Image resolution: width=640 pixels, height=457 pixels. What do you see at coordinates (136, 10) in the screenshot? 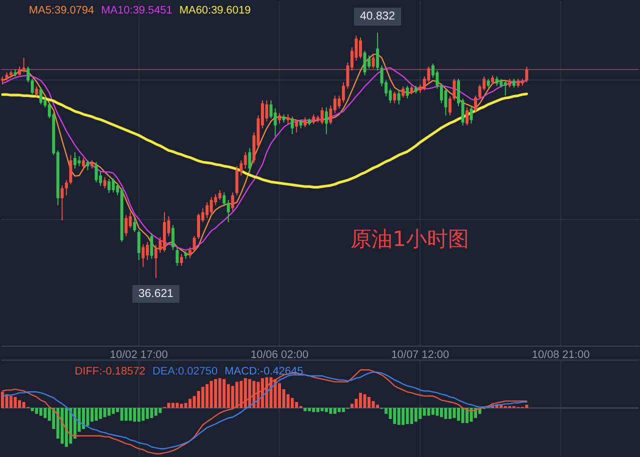
I see `text: MA10:39.5451` at bounding box center [136, 10].